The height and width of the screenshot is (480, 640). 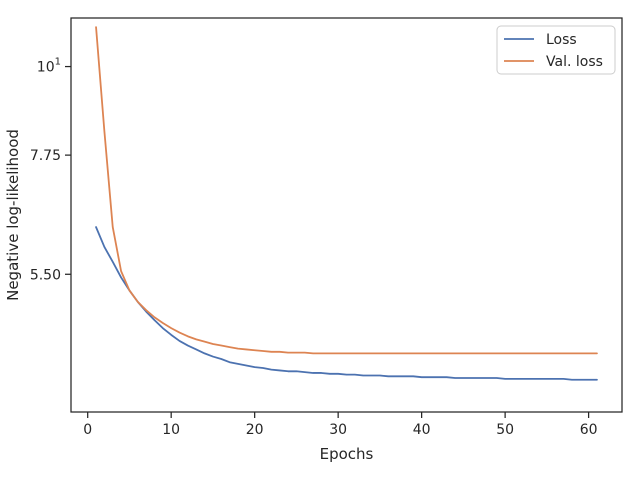 I want to click on x-tick-label: 0, so click(x=87, y=430).